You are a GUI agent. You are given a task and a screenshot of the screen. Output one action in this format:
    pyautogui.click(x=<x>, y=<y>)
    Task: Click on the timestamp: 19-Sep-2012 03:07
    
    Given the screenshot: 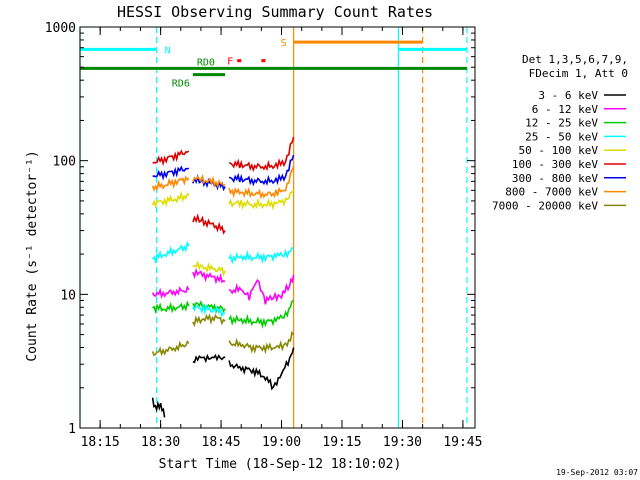 What is the action you would take?
    pyautogui.click(x=597, y=472)
    